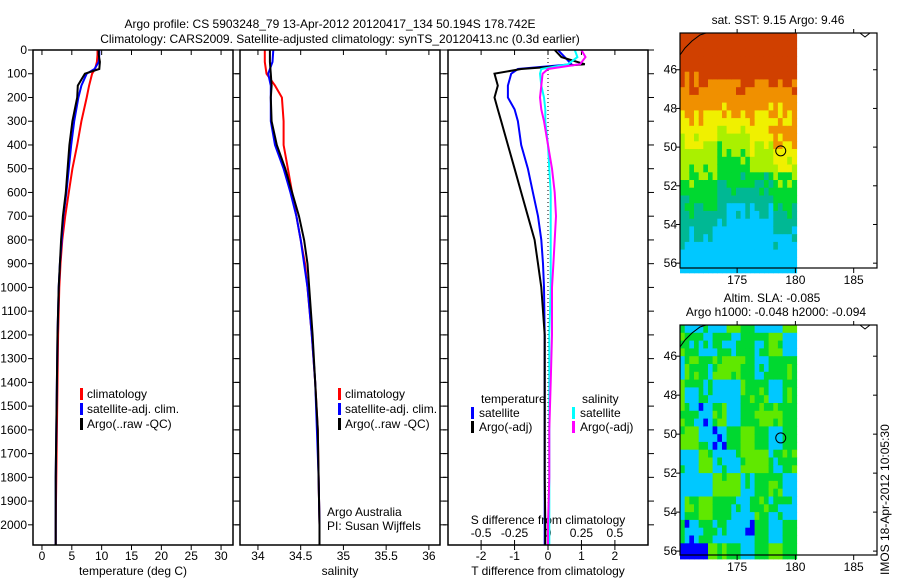 The height and width of the screenshot is (580, 900). I want to click on lat-tick-label: 52, so click(671, 473).